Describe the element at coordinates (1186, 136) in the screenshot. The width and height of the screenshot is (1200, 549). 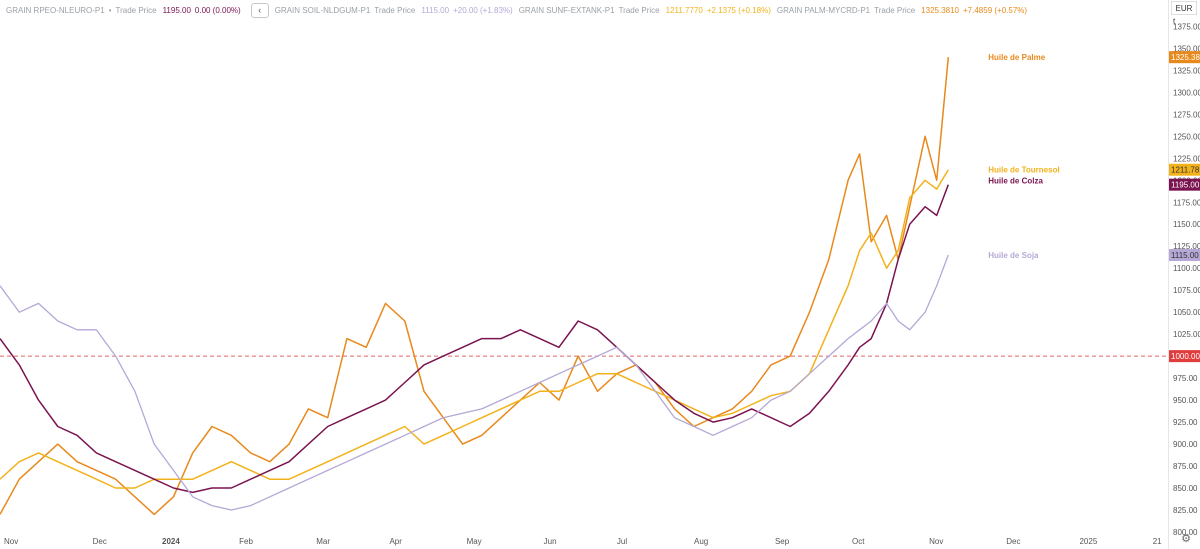
I see `y-tick-label: 1250.00` at that location.